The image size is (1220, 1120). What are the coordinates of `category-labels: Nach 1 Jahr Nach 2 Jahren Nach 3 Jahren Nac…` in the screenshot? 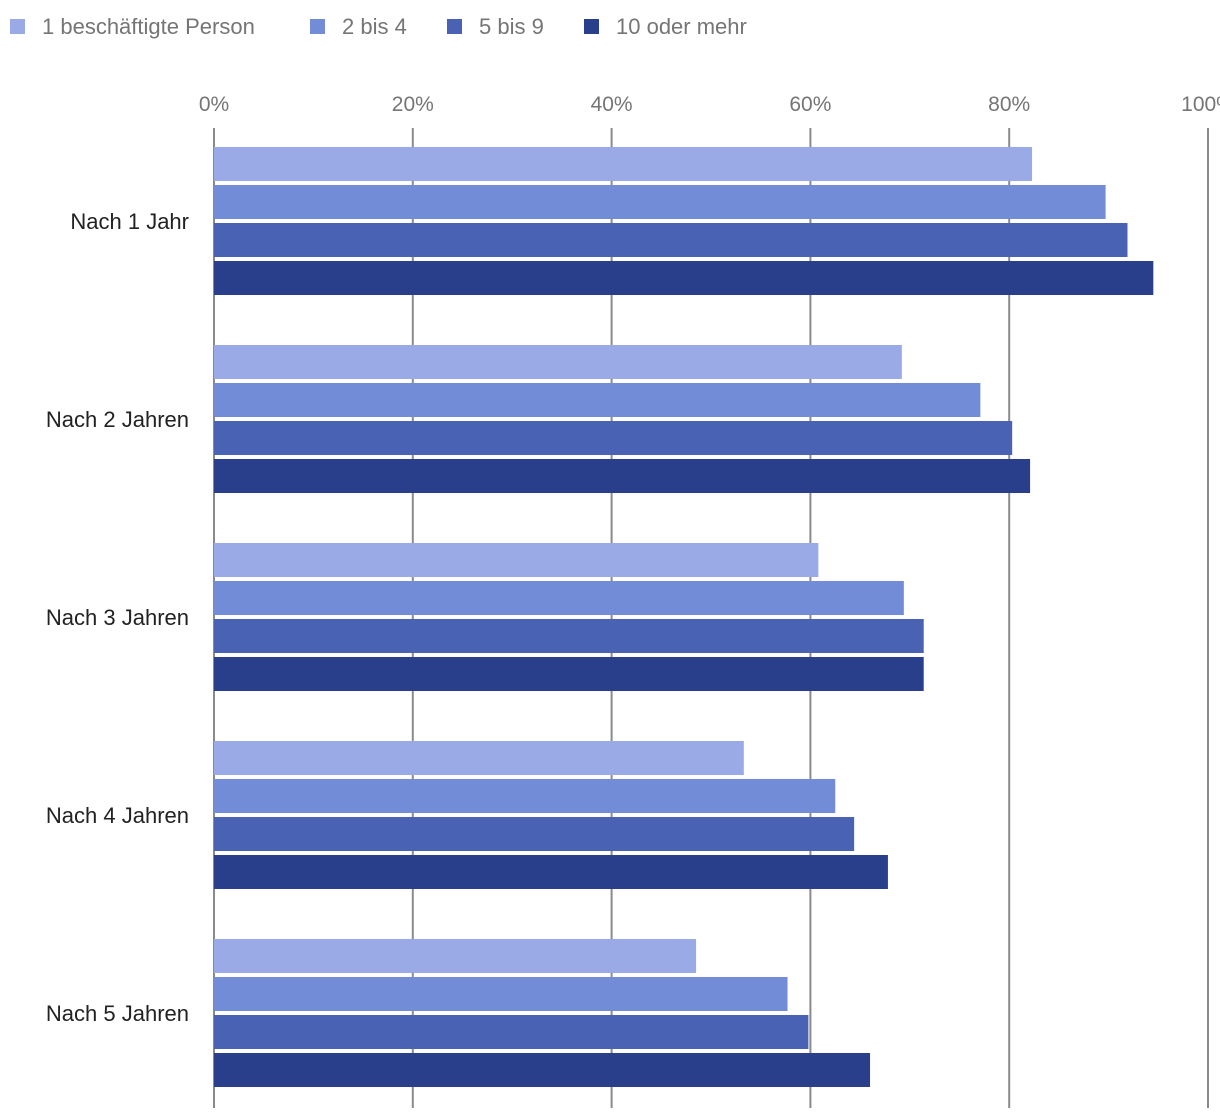 It's located at (117, 617).